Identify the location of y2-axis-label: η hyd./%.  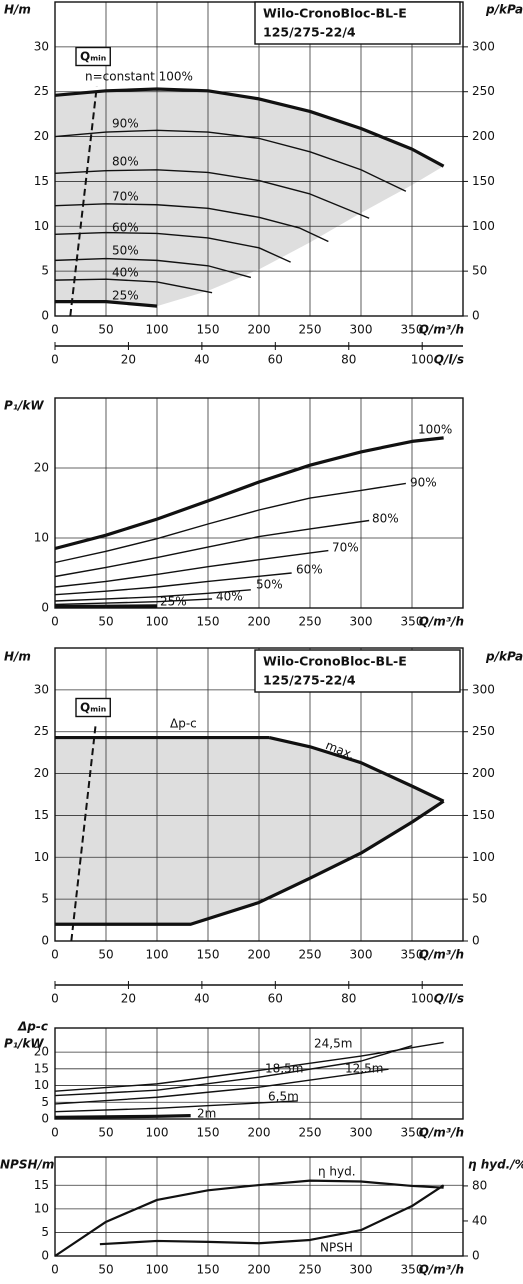
(495, 1165).